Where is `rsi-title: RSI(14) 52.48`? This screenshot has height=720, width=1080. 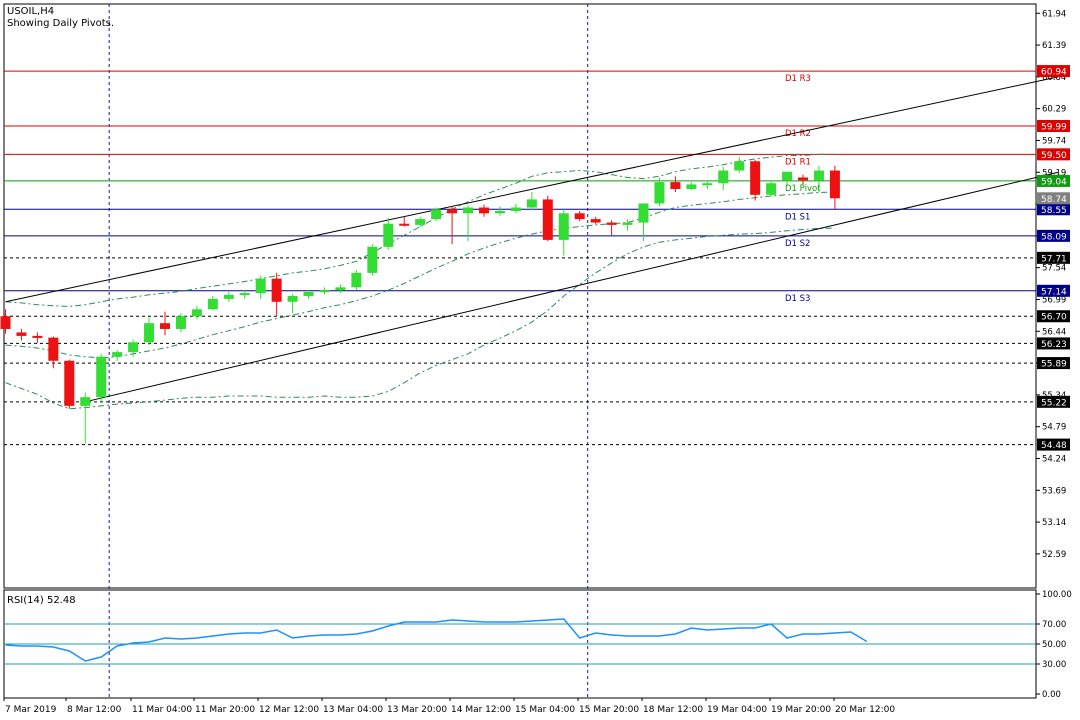
rsi-title: RSI(14) 52.48 is located at coordinates (41, 600).